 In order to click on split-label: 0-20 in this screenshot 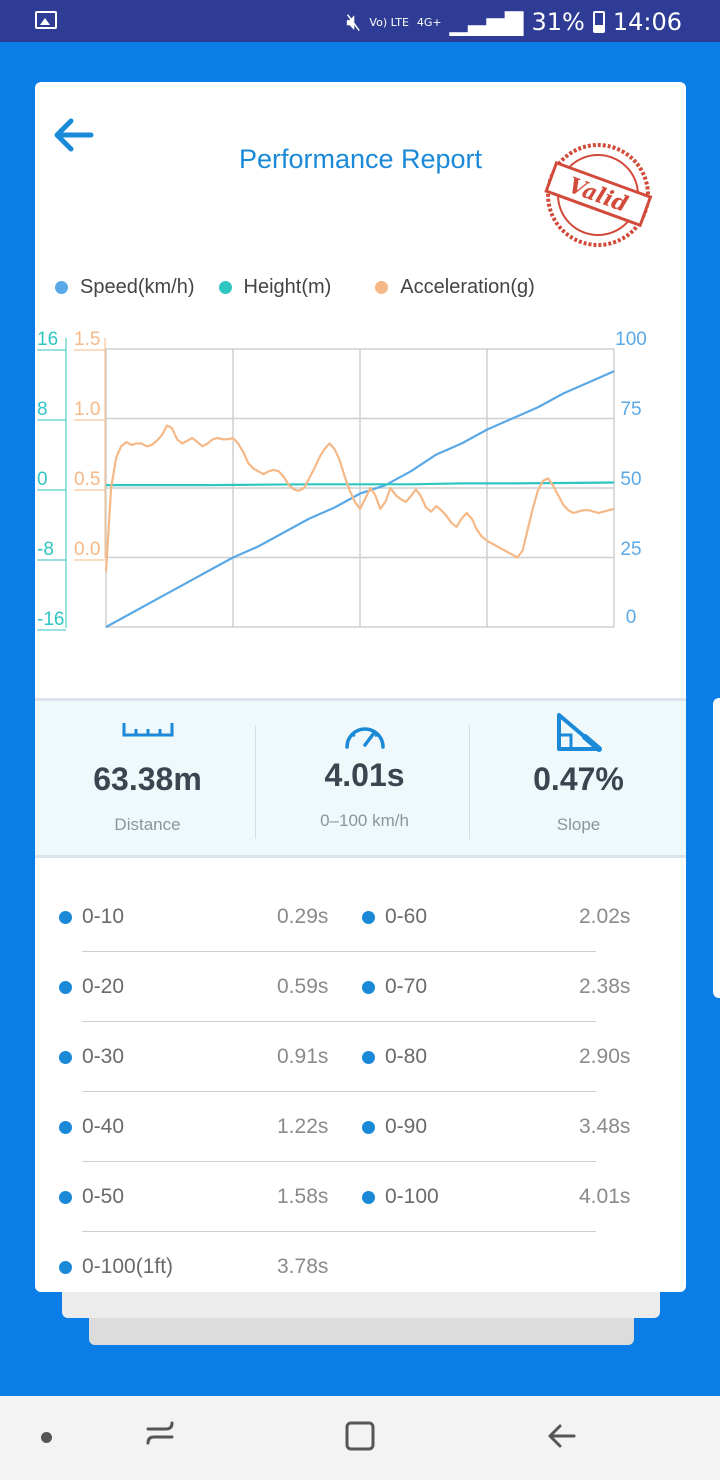, I will do `click(103, 986)`.